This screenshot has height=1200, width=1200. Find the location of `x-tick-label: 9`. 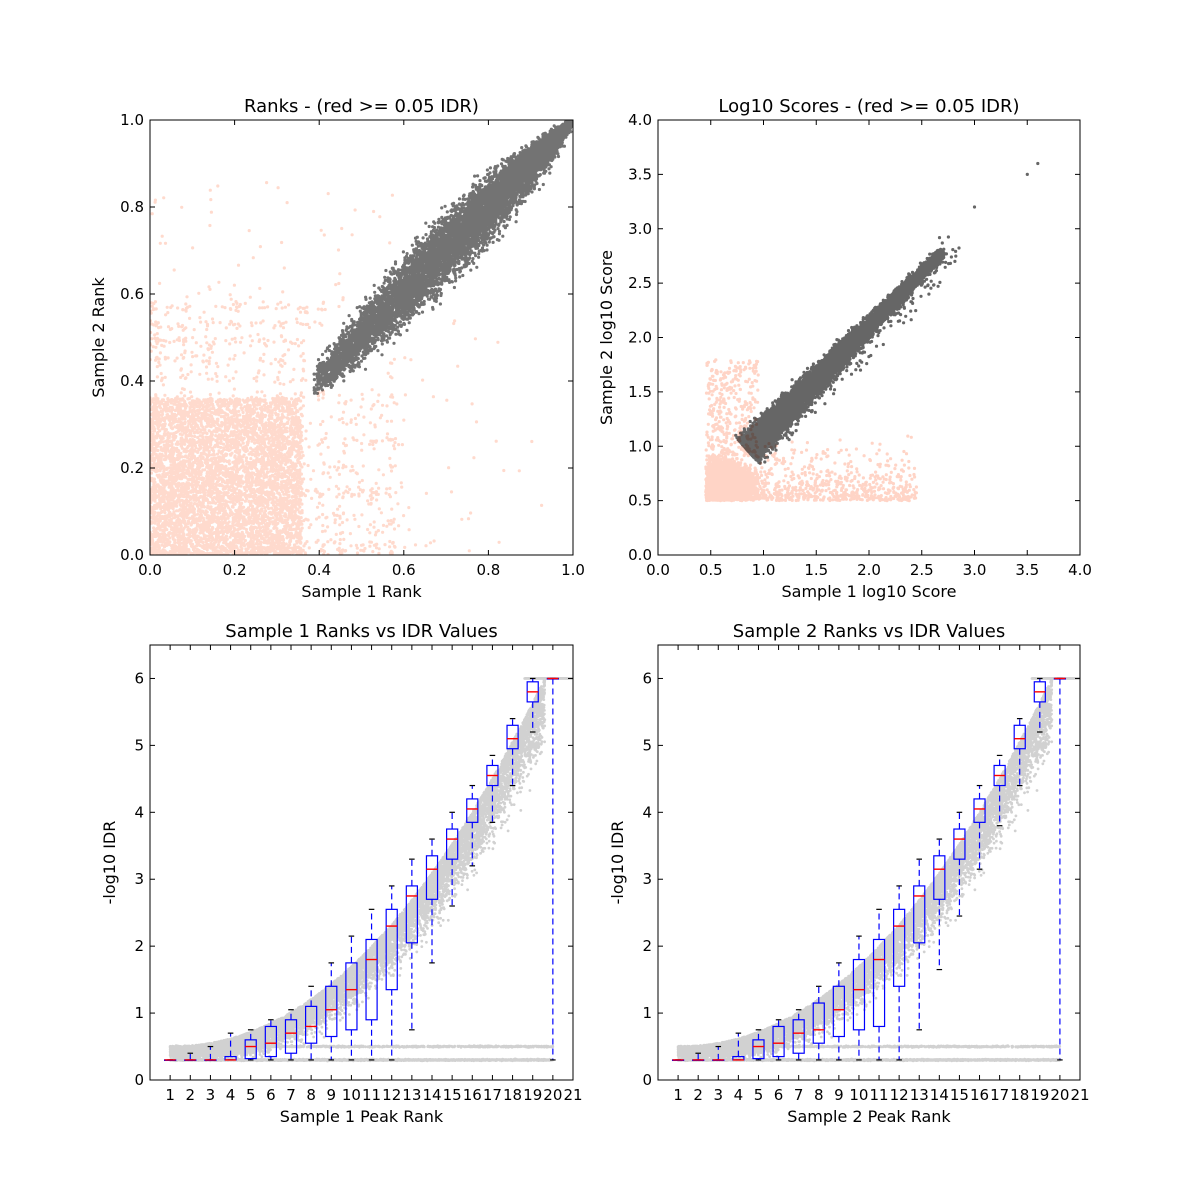

x-tick-label: 9 is located at coordinates (332, 1095).